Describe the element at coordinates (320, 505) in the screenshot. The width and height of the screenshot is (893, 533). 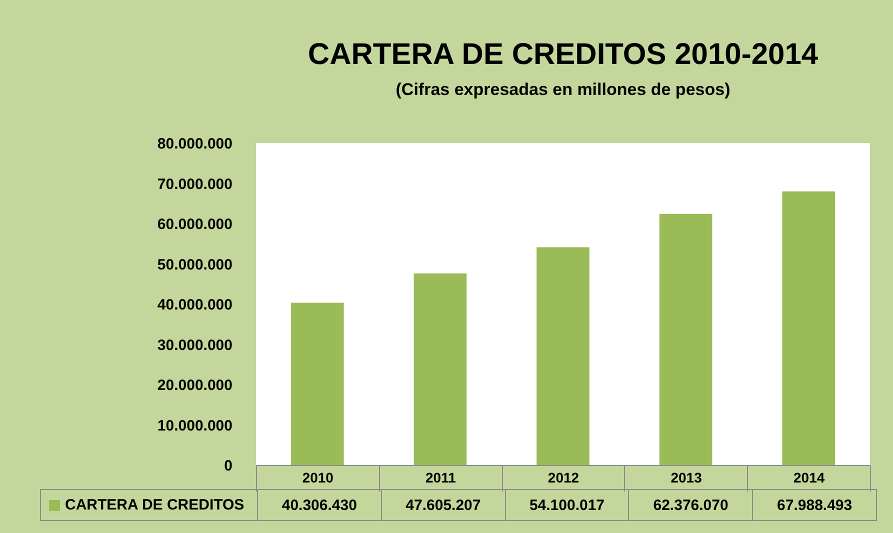
I see `data-label: 40.306.430` at that location.